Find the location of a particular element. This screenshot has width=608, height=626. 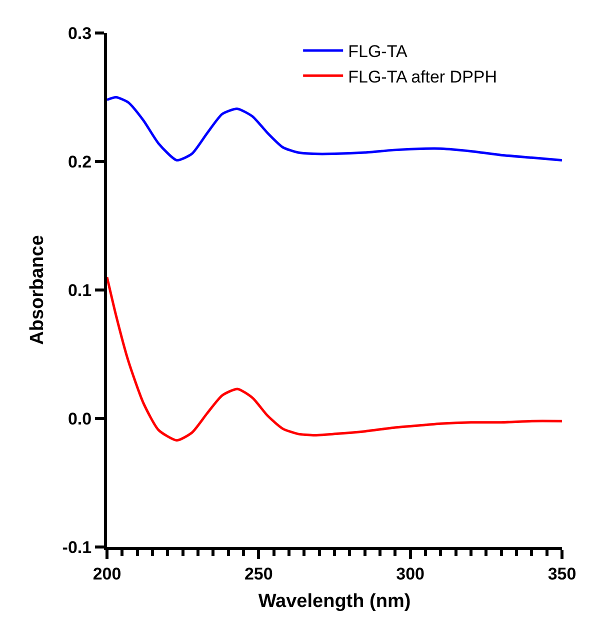

y-tick-label: 0.2 is located at coordinates (80, 162).